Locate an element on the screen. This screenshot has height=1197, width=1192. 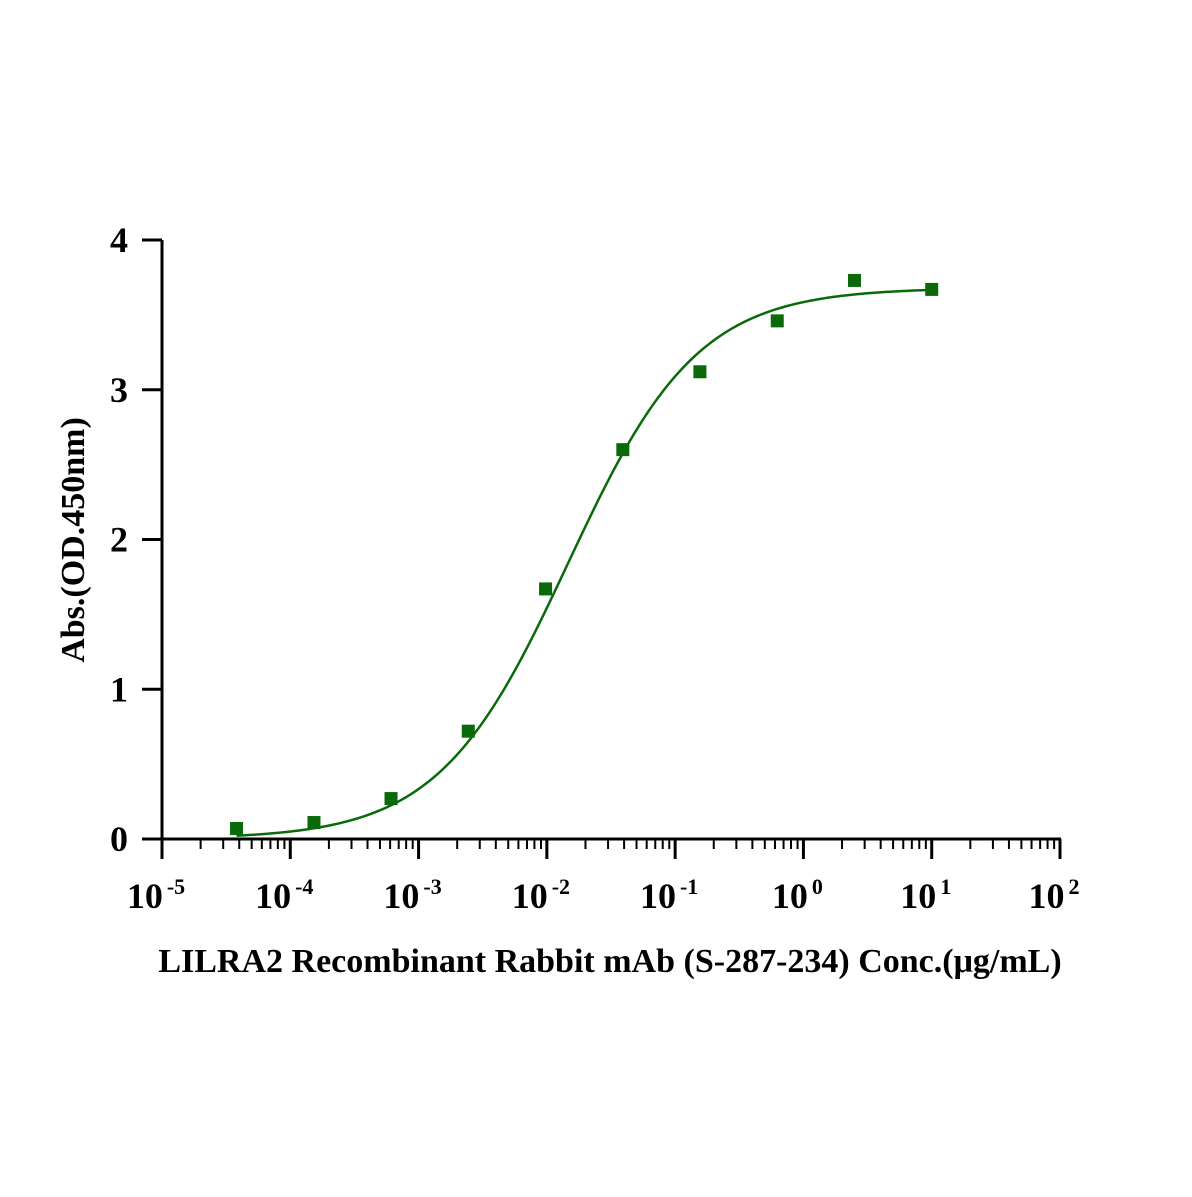
y-tick-label: 2 is located at coordinates (119, 540).